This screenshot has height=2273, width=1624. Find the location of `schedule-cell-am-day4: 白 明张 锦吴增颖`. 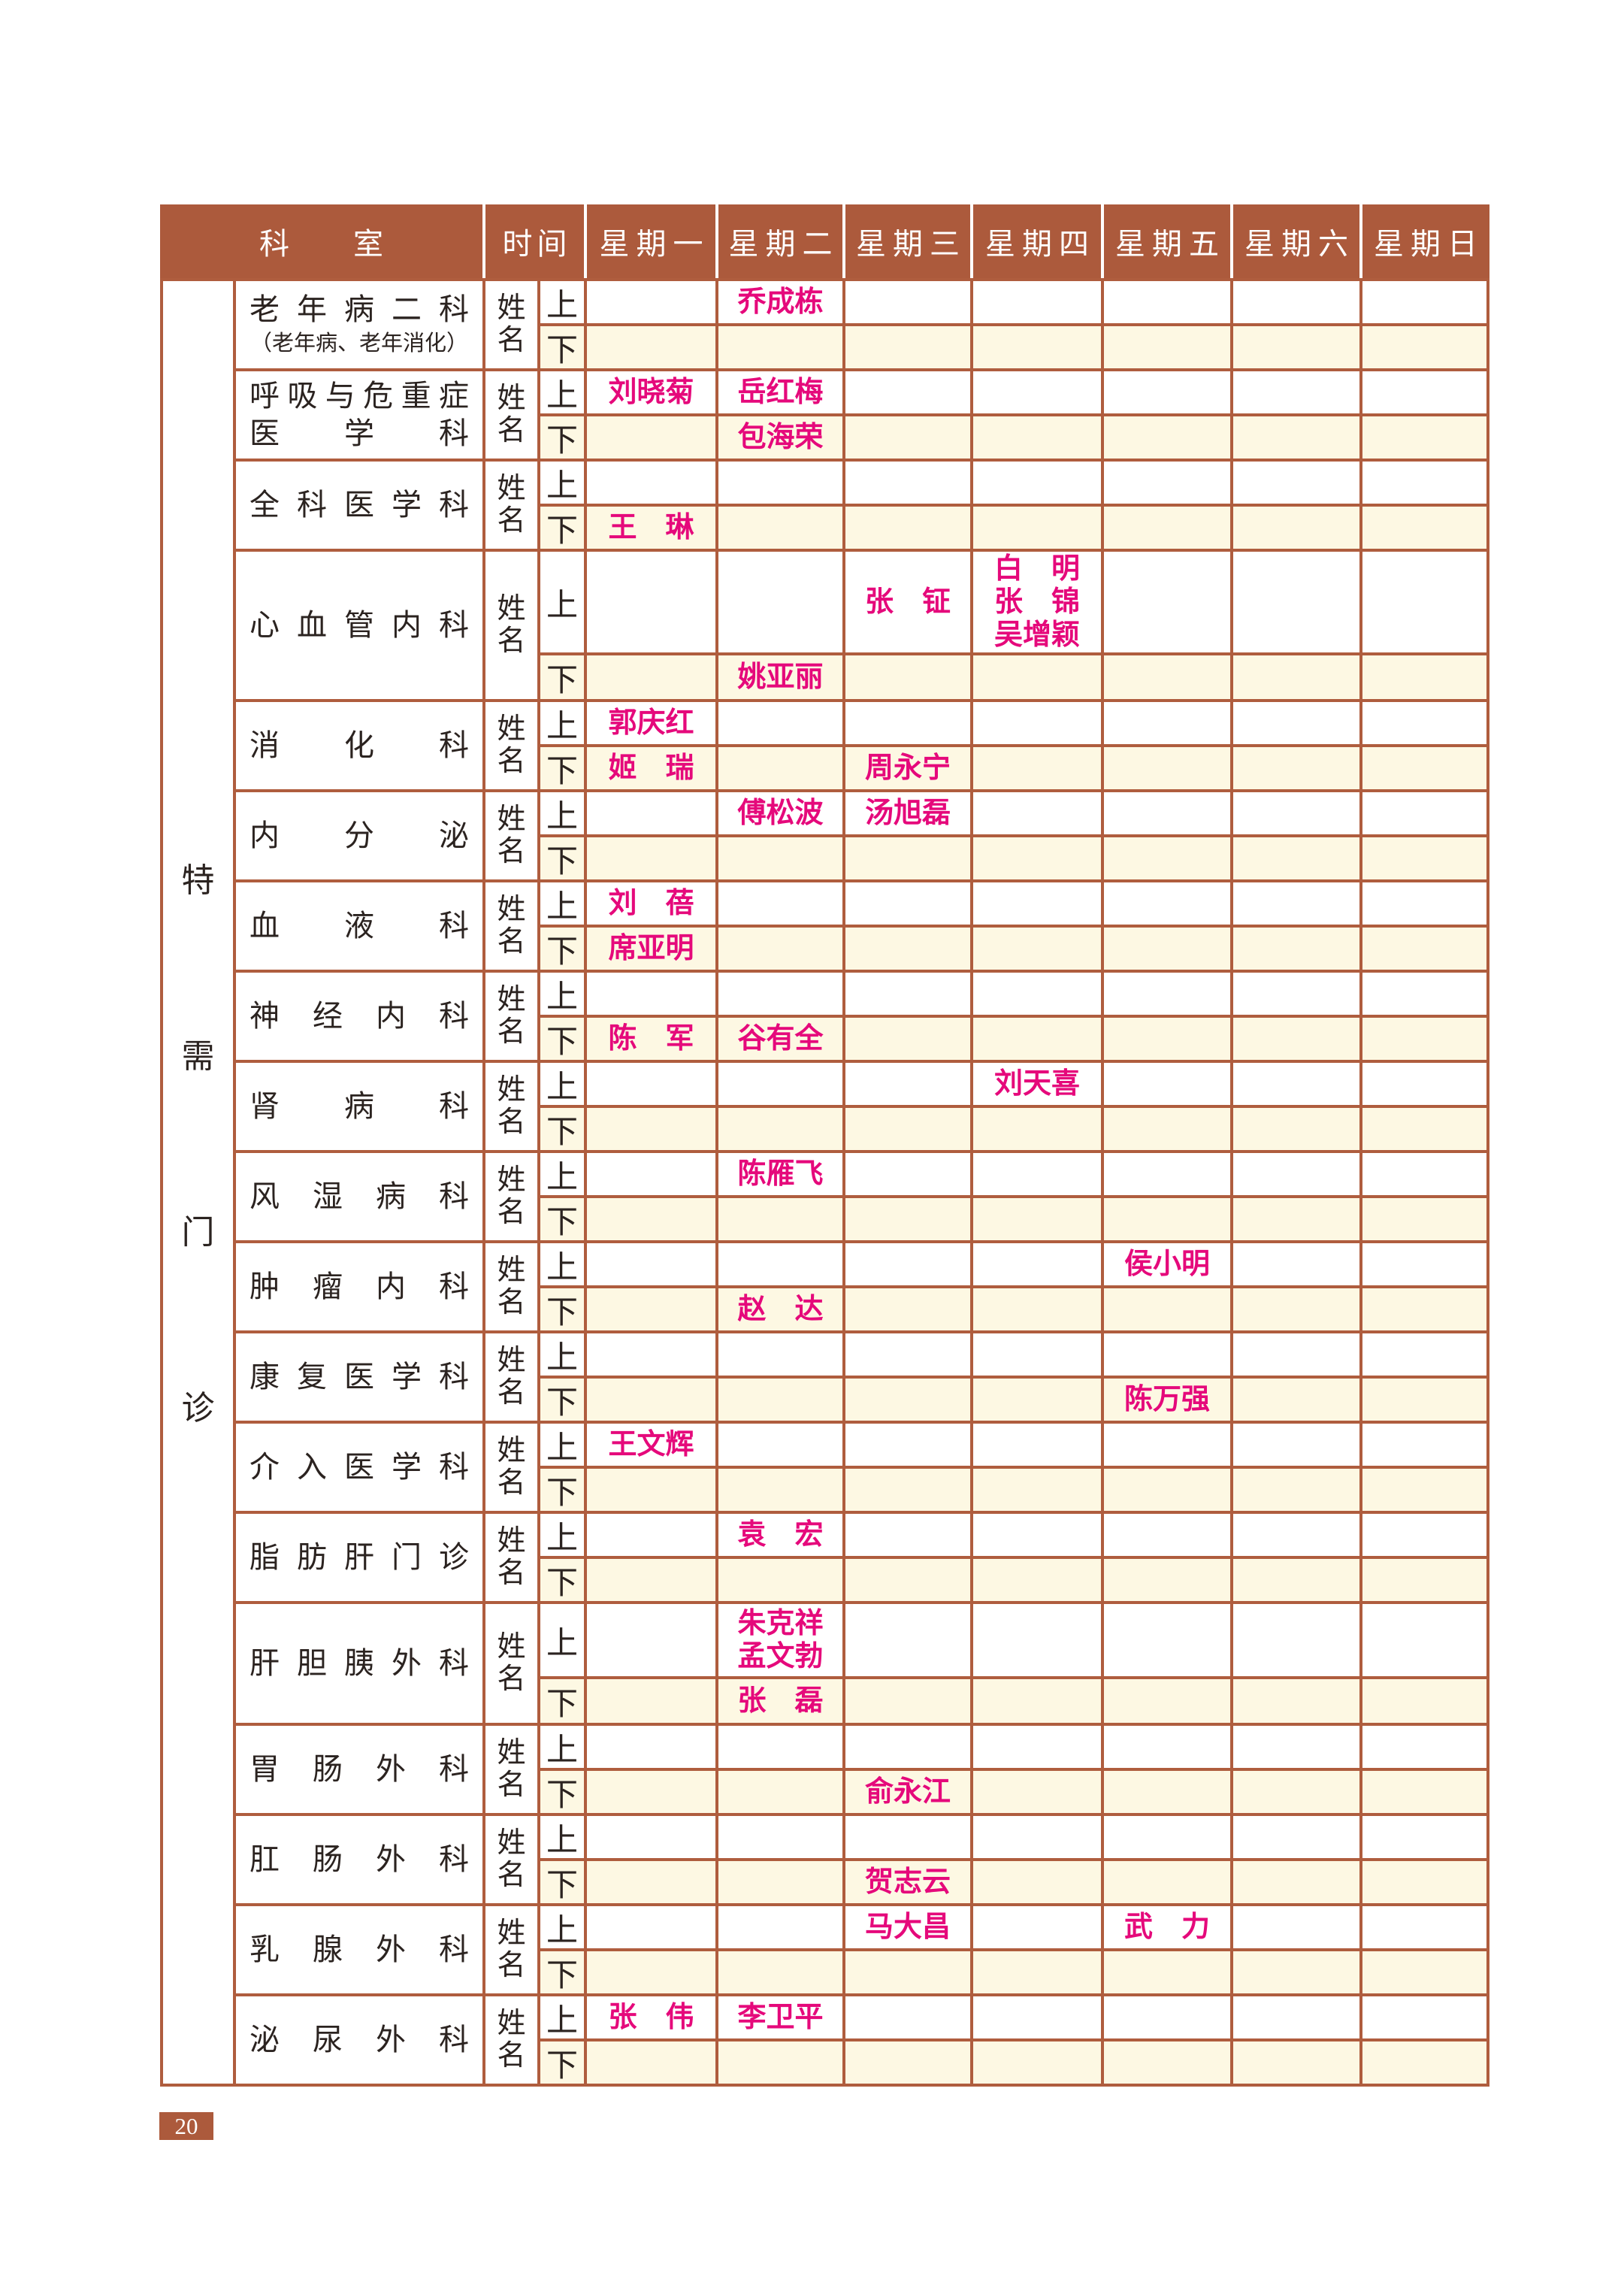

schedule-cell-am-day4: 白 明张 锦吴增颖 is located at coordinates (1037, 602).